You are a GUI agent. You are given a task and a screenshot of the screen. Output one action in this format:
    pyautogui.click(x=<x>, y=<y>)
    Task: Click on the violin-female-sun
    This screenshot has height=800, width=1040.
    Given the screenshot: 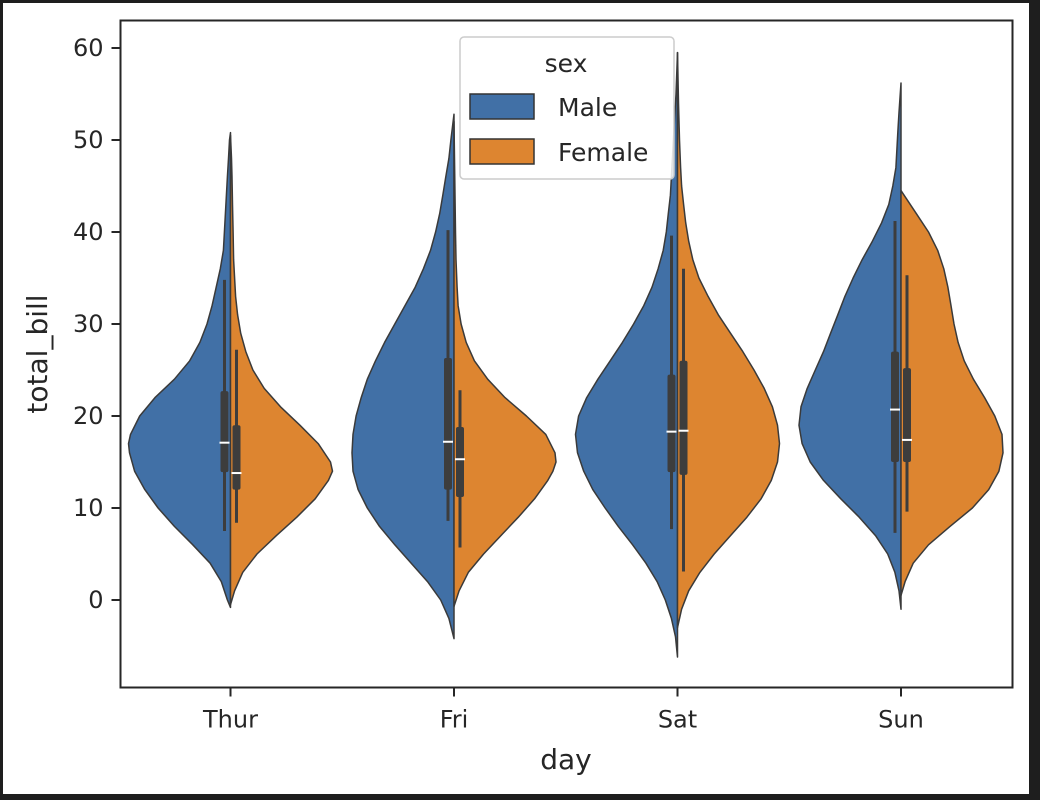 What is the action you would take?
    pyautogui.click(x=952, y=393)
    